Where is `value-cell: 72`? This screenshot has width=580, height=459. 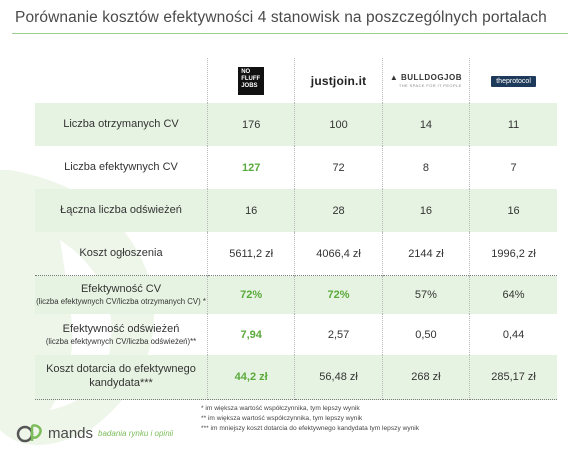 value-cell: 72 is located at coordinates (338, 167).